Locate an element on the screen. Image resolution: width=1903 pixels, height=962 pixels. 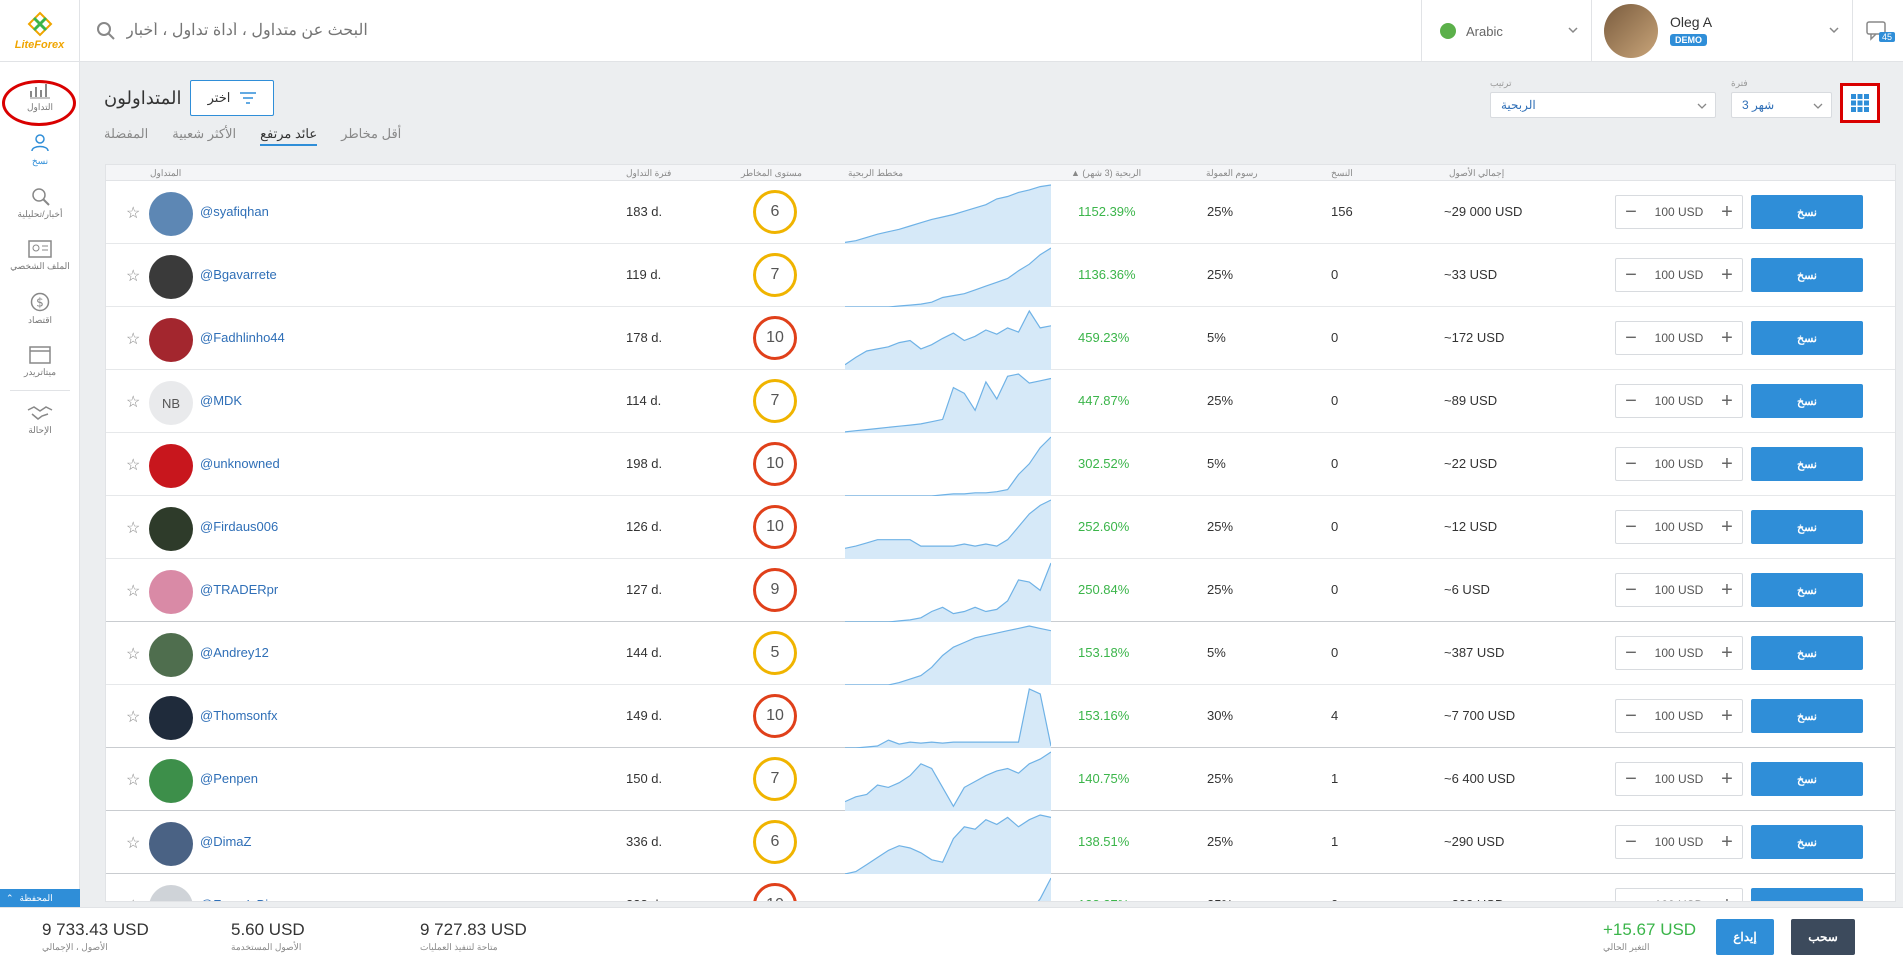
trader-nickname: @ForexIsBiz is located at coordinates (237, 899).